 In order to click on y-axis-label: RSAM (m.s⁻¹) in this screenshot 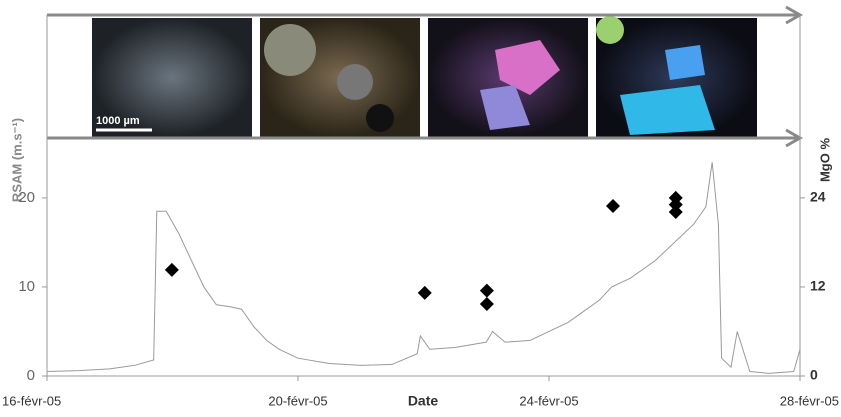, I will do `click(16, 160)`.